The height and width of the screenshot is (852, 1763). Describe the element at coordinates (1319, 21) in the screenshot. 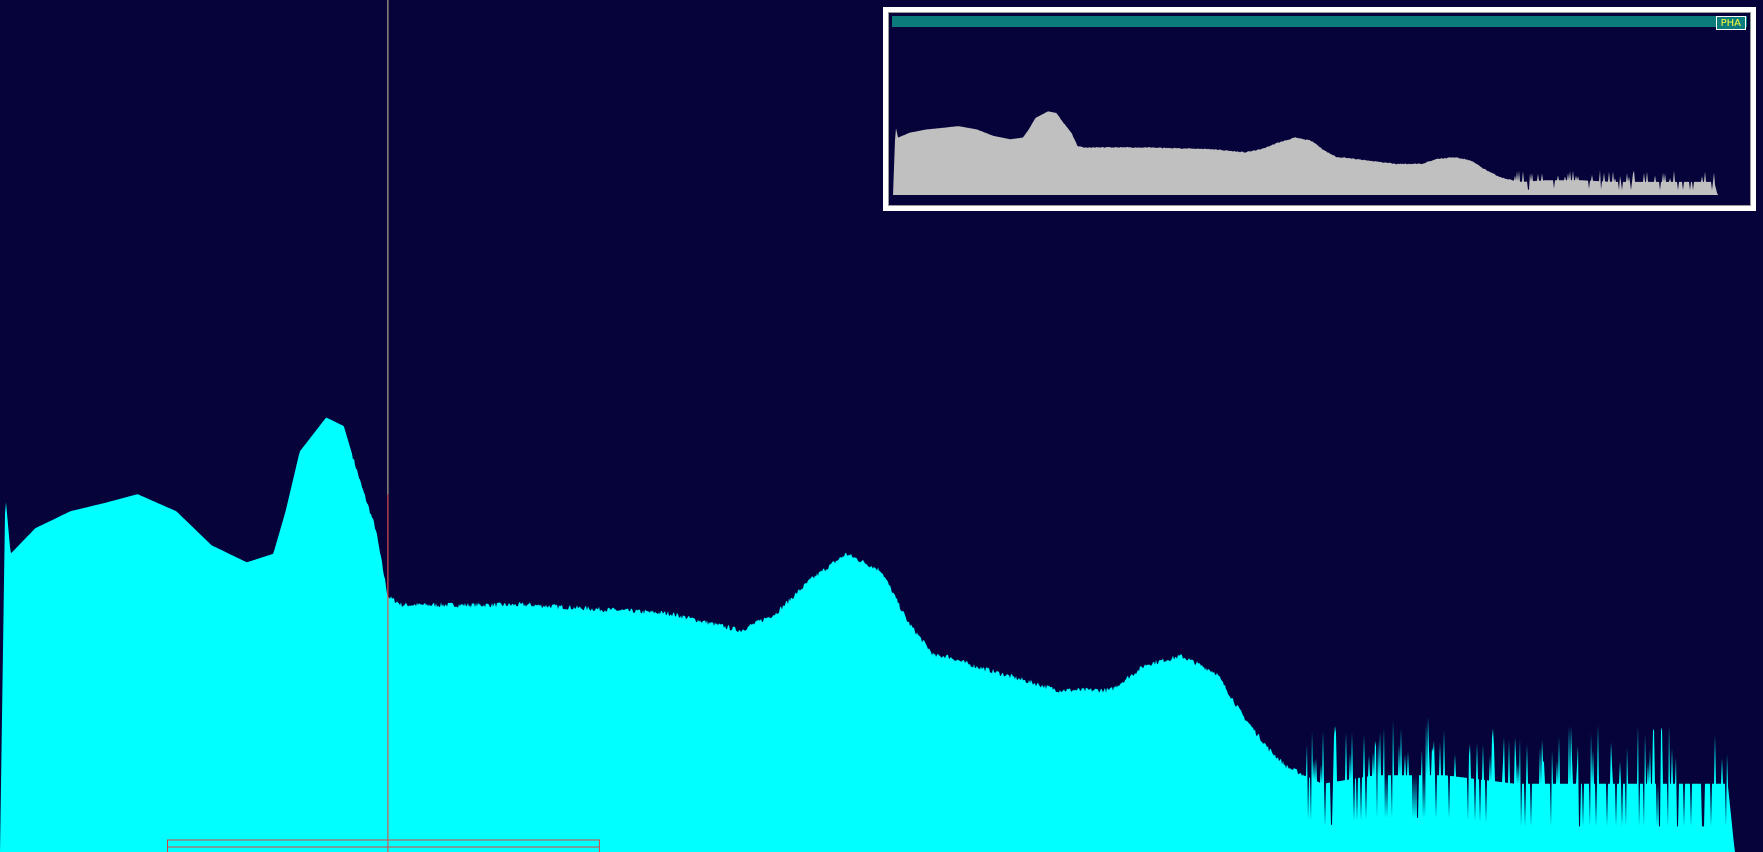

I see `overview-titlebar` at that location.